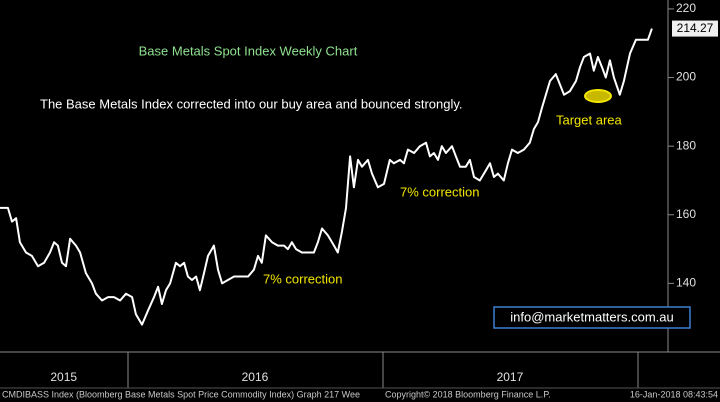 This screenshot has width=720, height=402. Describe the element at coordinates (686, 214) in the screenshot. I see `y-tick-label: 160` at that location.